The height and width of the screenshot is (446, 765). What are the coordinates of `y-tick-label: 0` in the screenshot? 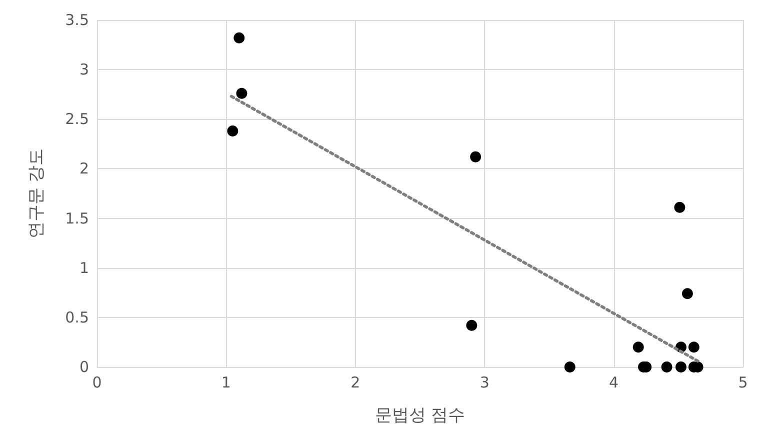 It's located at (84, 367).